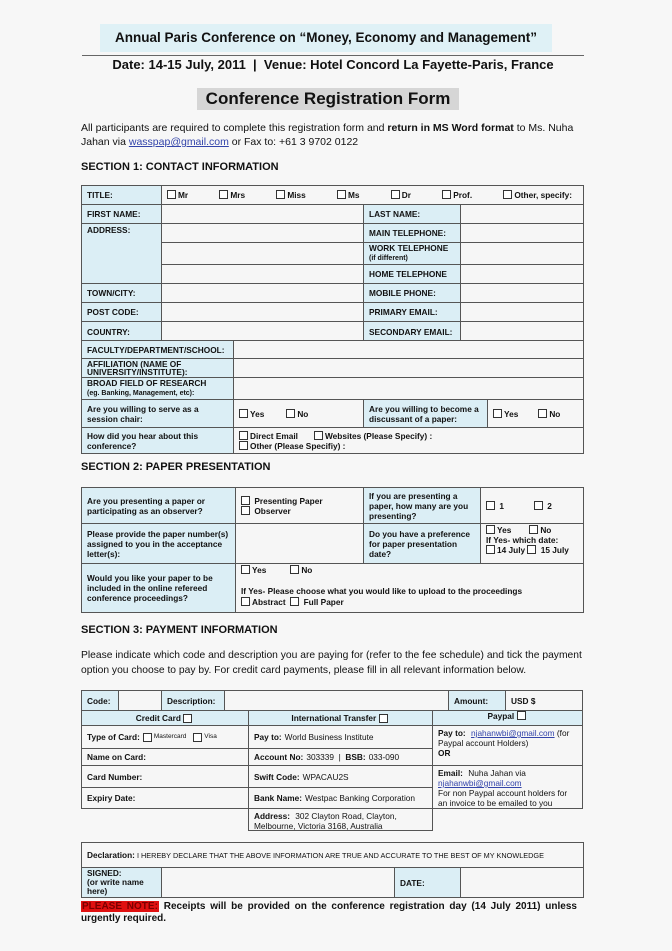  I want to click on hear-websites: Websites (Please Specify) :, so click(372, 435).